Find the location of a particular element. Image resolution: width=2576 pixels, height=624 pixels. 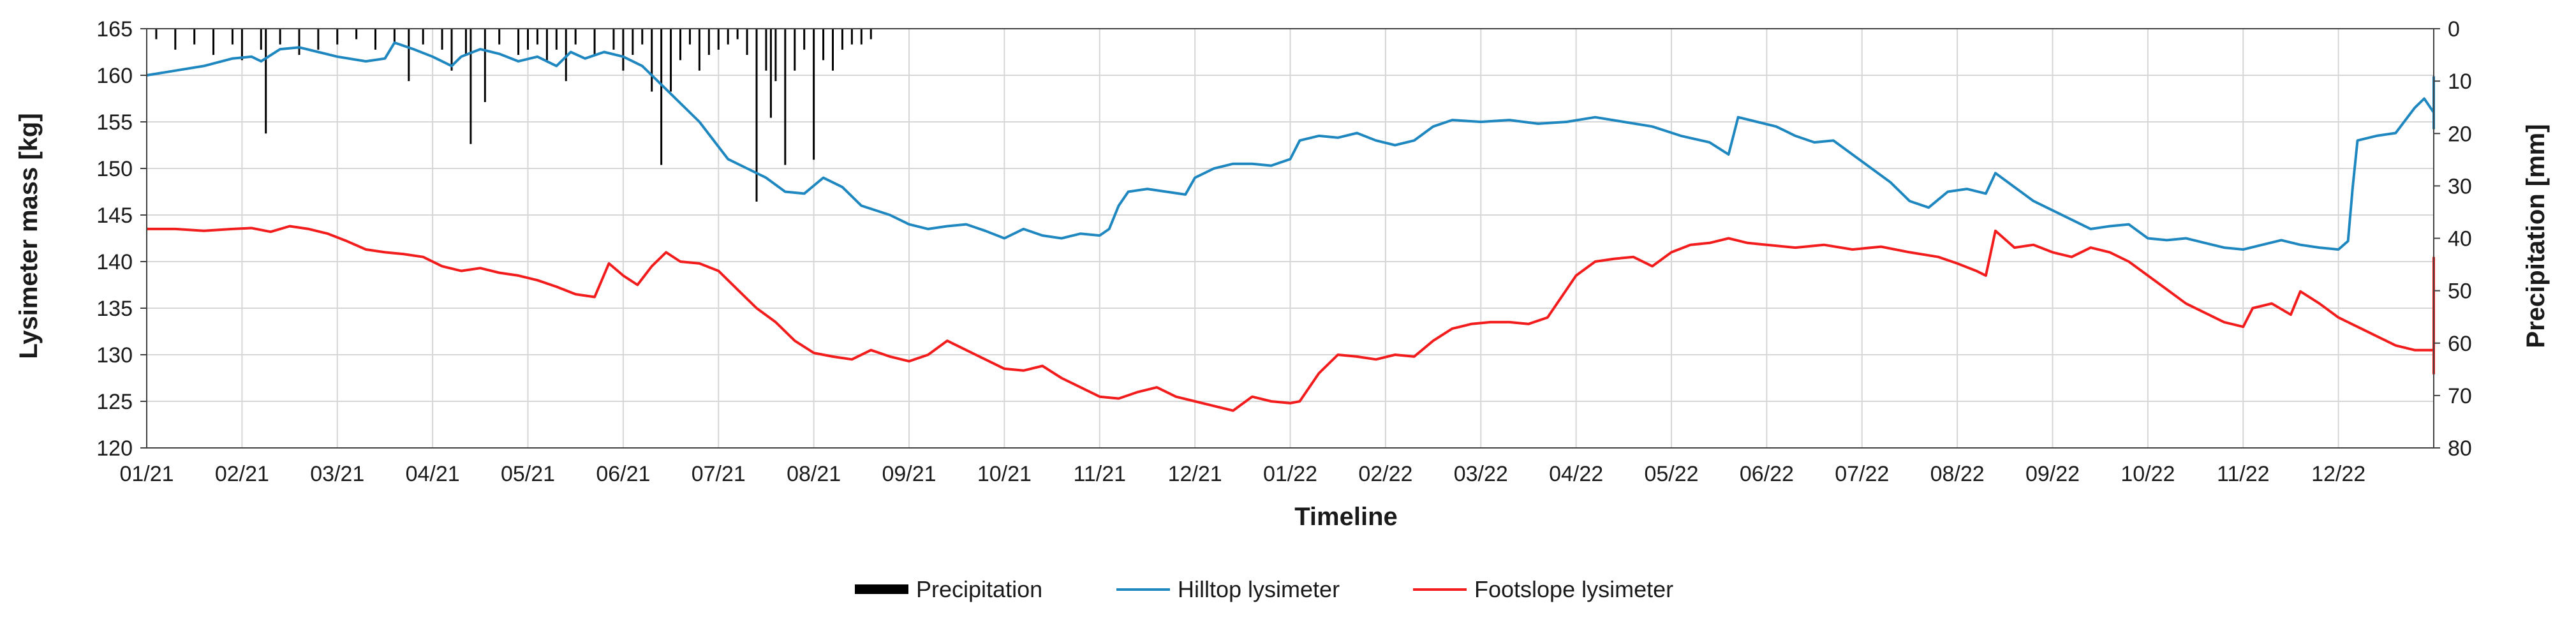

y-right-tick-label: 80 is located at coordinates (2460, 448).